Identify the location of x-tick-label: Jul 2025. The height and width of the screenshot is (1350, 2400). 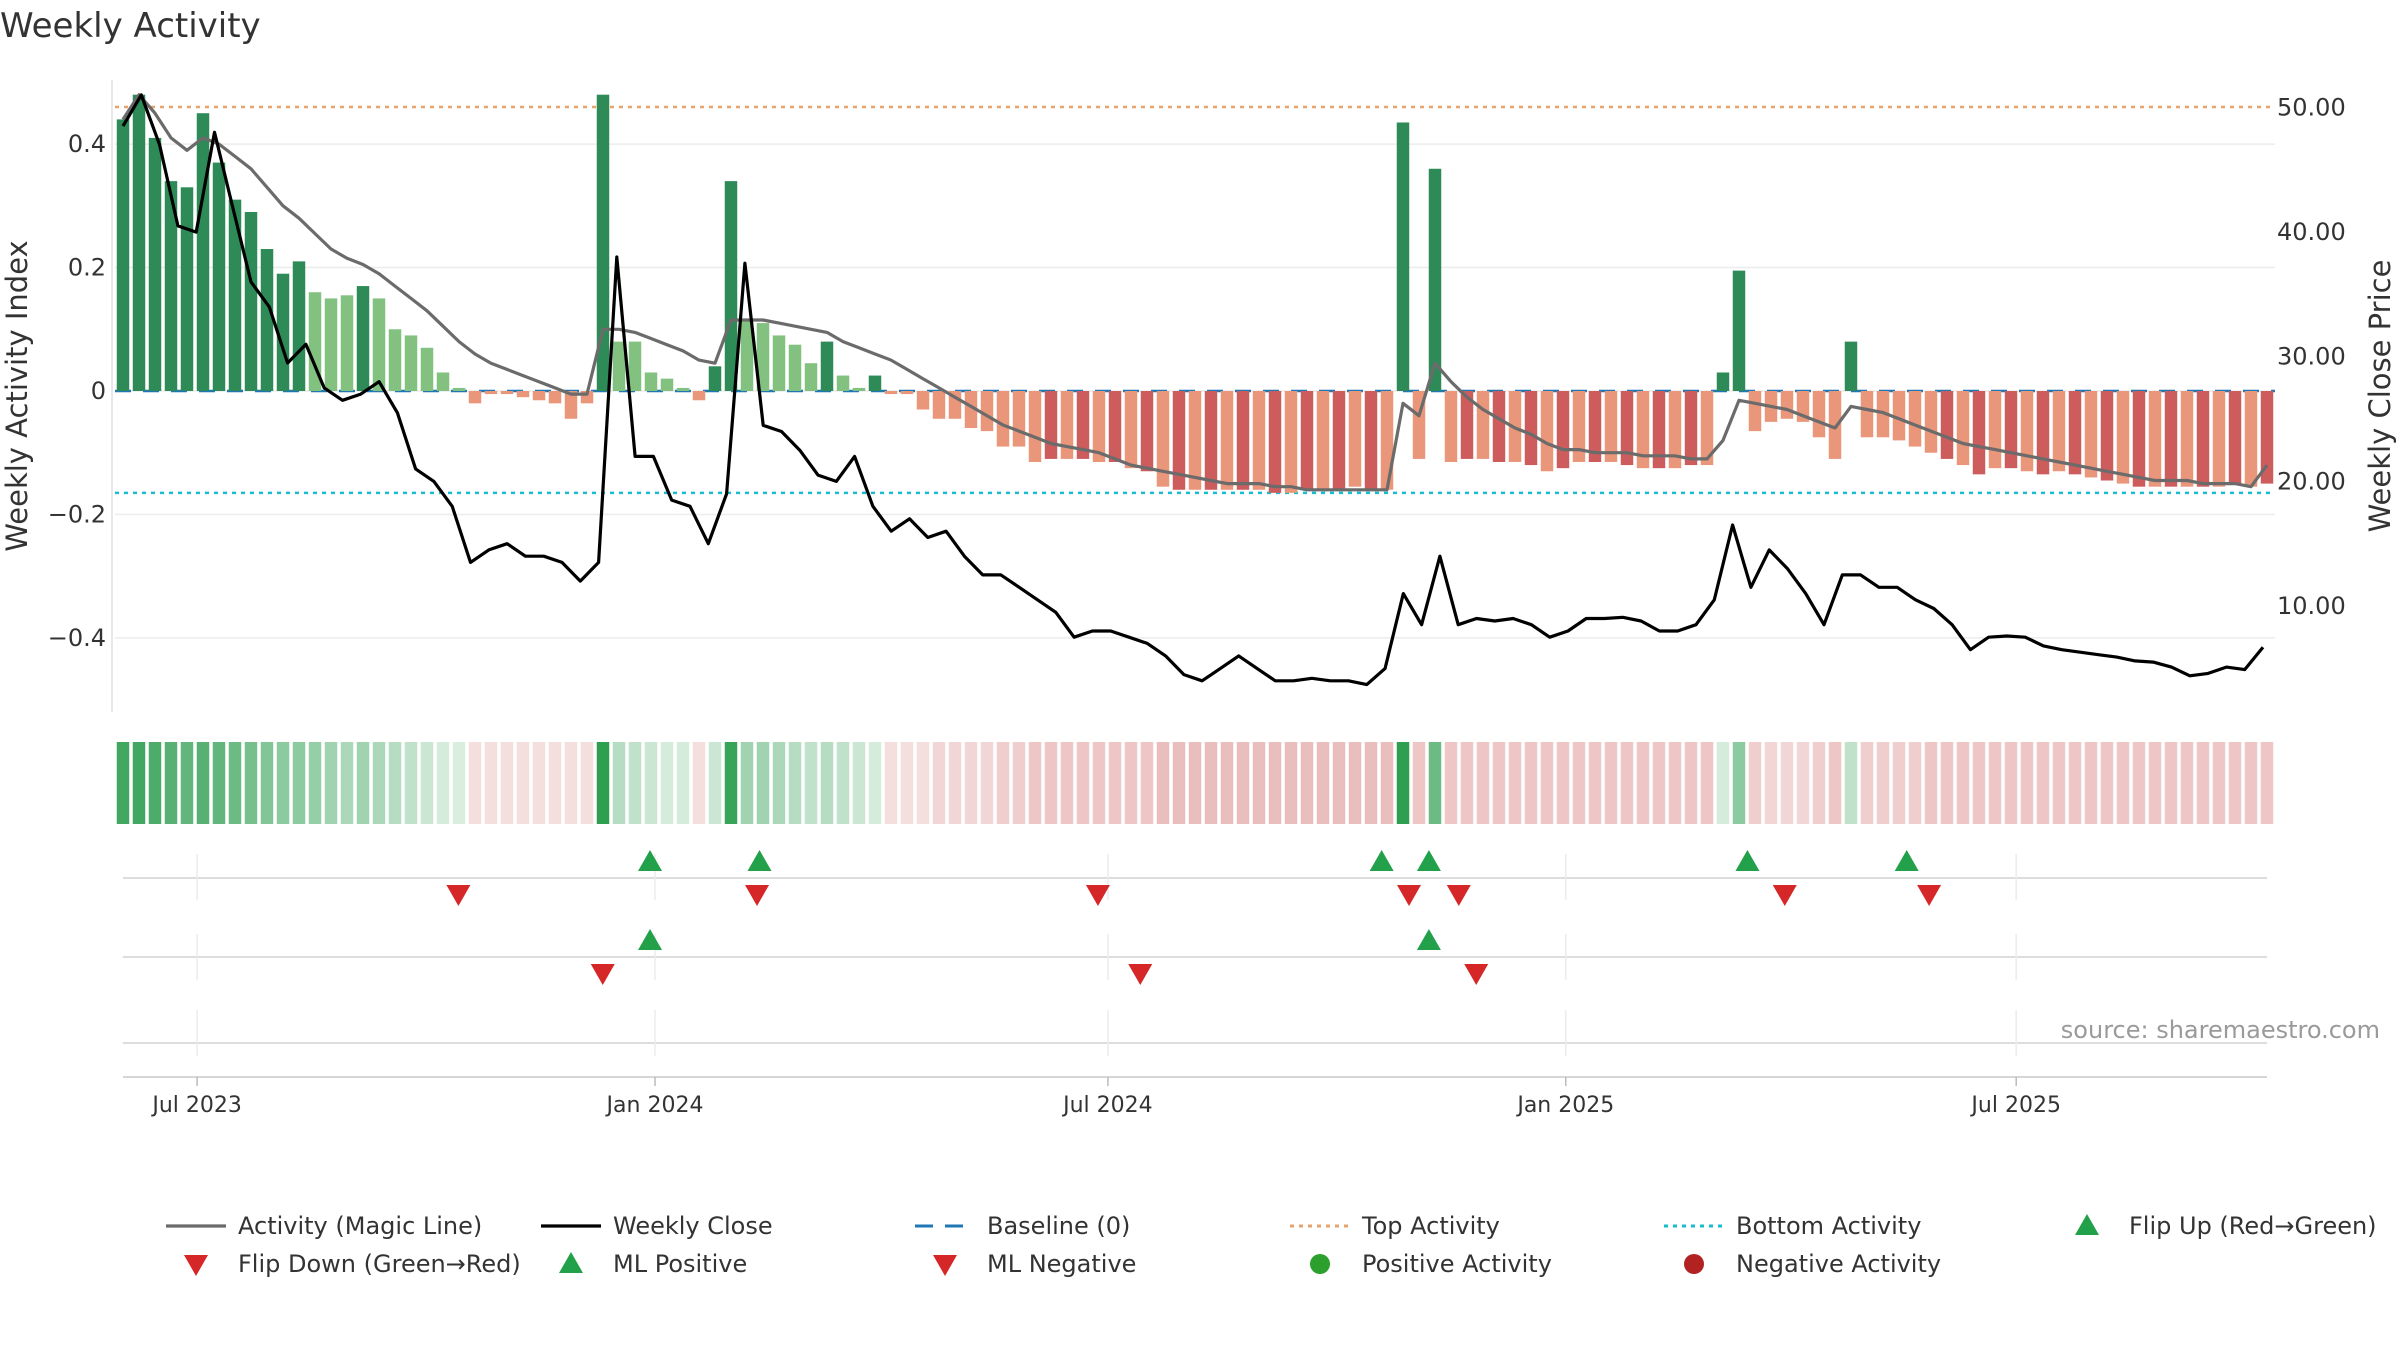
(2015, 1105).